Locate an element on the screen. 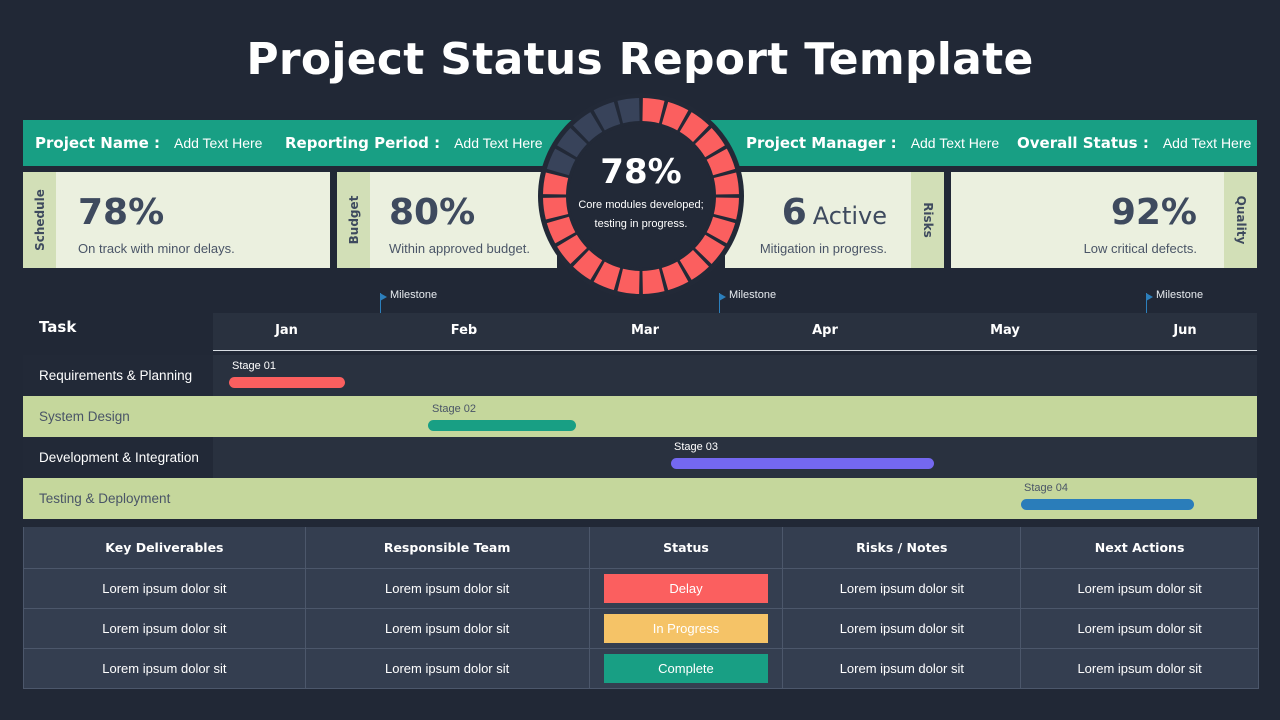 This screenshot has width=1280, height=720. kpi-tab-quality: Quality is located at coordinates (1240, 220).